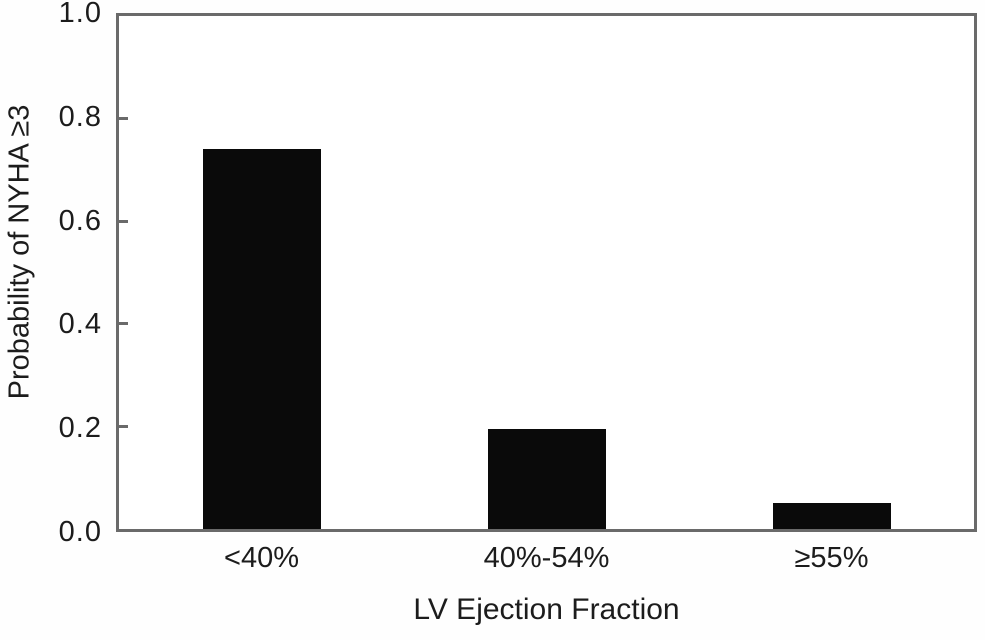 This screenshot has width=985, height=640. Describe the element at coordinates (261, 558) in the screenshot. I see `x-tick-label: <40%` at that location.